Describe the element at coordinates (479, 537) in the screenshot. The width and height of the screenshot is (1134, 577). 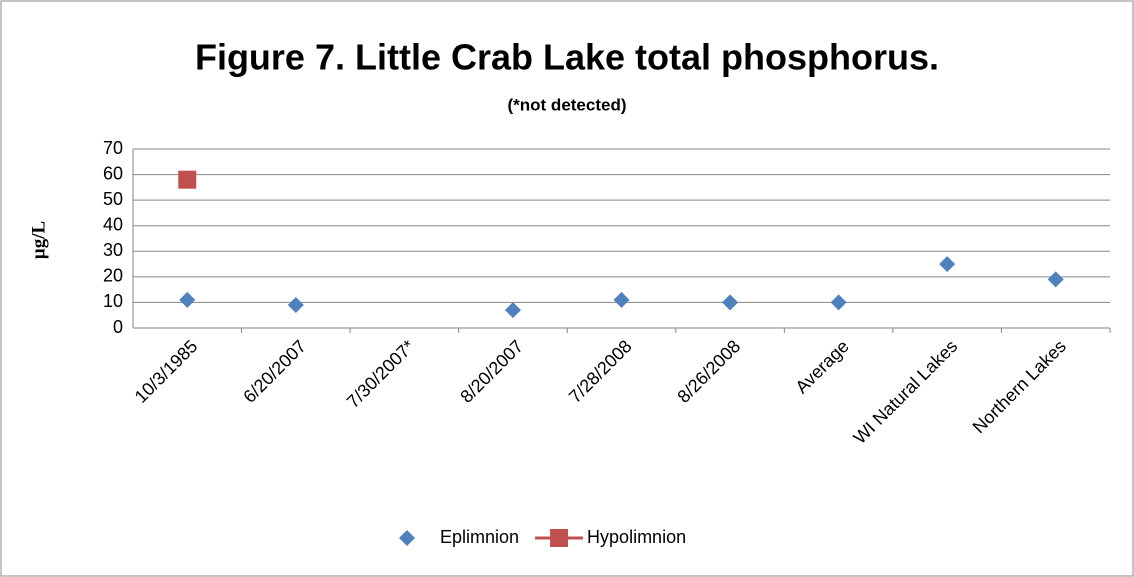
I see `legend-label: Eplimnion` at that location.